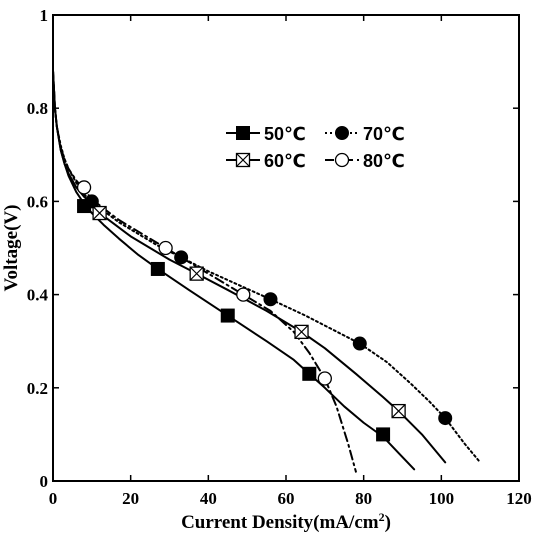 Image resolution: width=540 pixels, height=540 pixels. Describe the element at coordinates (285, 161) in the screenshot. I see `legend-label: 60℃` at that location.